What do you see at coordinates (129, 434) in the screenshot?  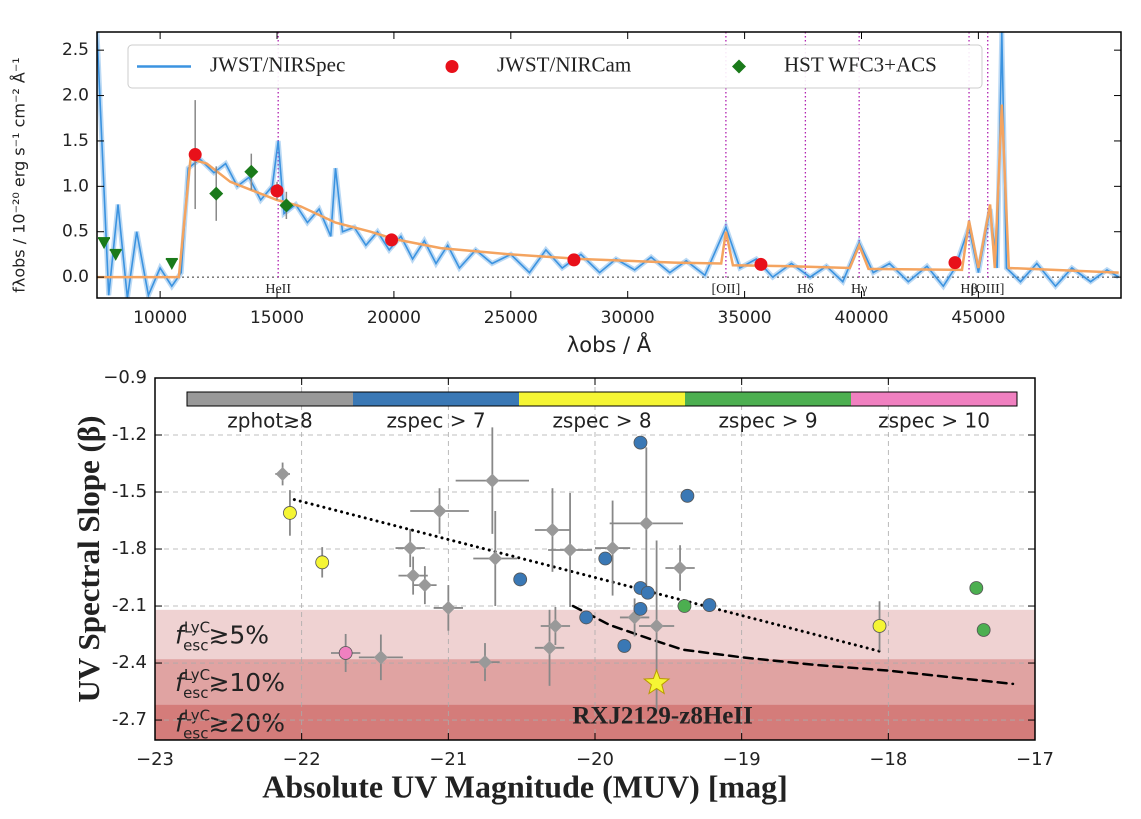 I see `y-tick-label: -1.2` at bounding box center [129, 434].